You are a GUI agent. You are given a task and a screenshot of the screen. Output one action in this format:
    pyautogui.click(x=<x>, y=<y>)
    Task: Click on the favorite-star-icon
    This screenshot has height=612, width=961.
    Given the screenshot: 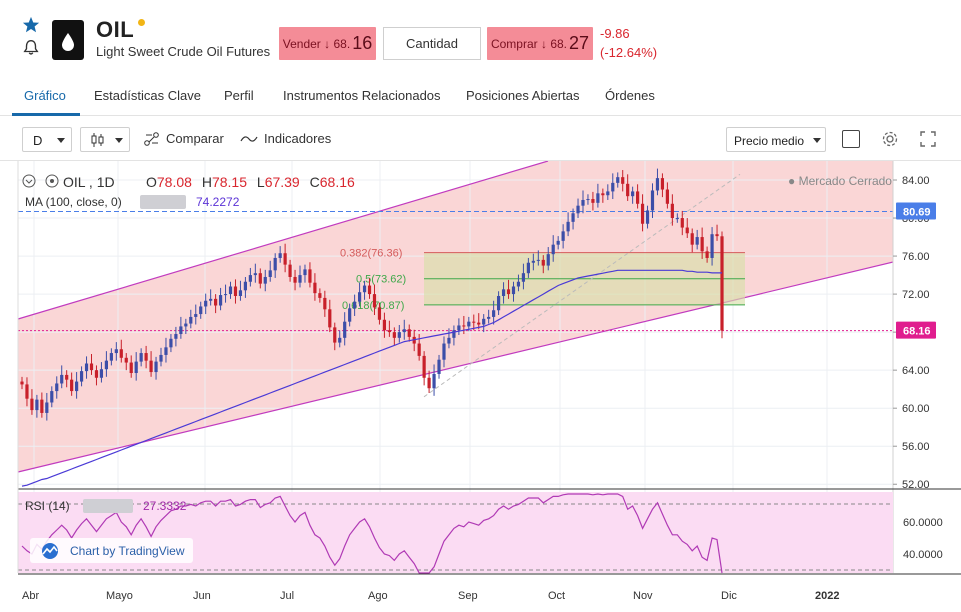 What is the action you would take?
    pyautogui.click(x=31, y=25)
    